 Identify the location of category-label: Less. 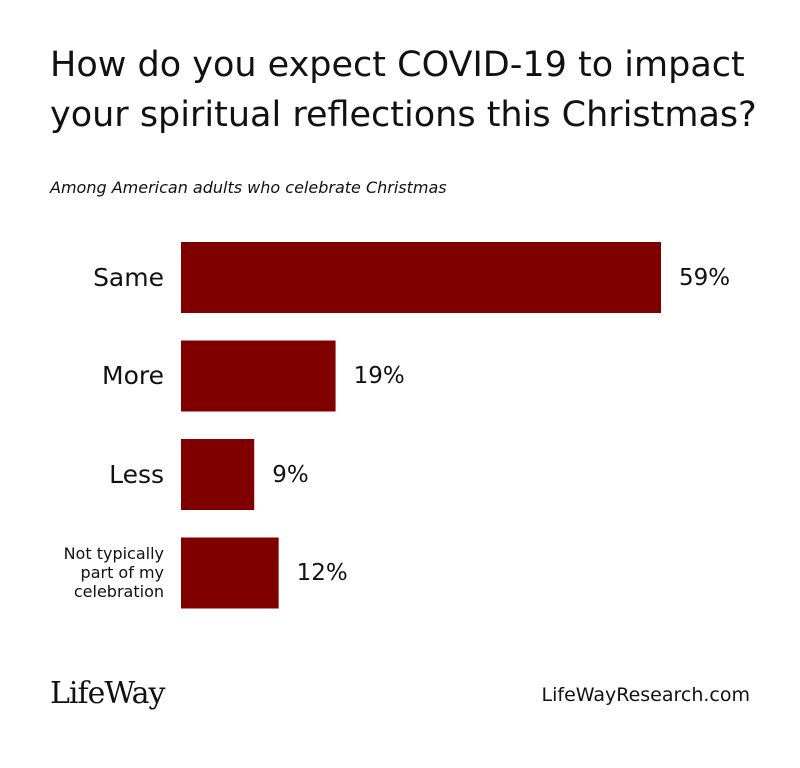
(136, 474).